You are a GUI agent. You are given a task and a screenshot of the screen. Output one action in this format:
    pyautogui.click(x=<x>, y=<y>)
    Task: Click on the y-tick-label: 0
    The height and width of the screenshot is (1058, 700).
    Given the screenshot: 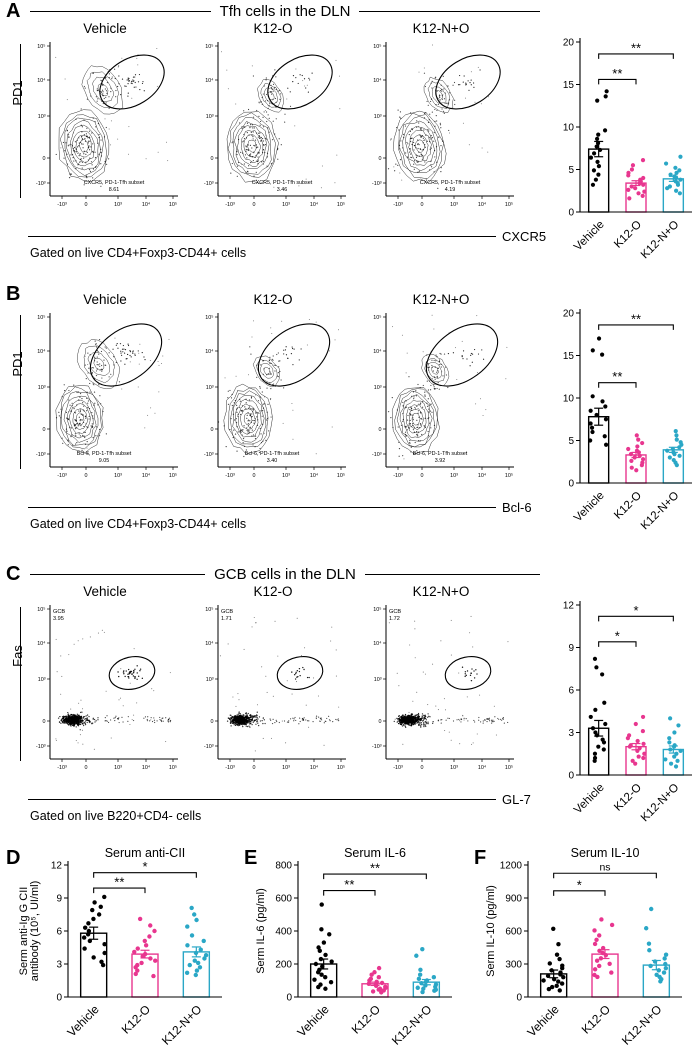 What is the action you would take?
    pyautogui.click(x=380, y=722)
    